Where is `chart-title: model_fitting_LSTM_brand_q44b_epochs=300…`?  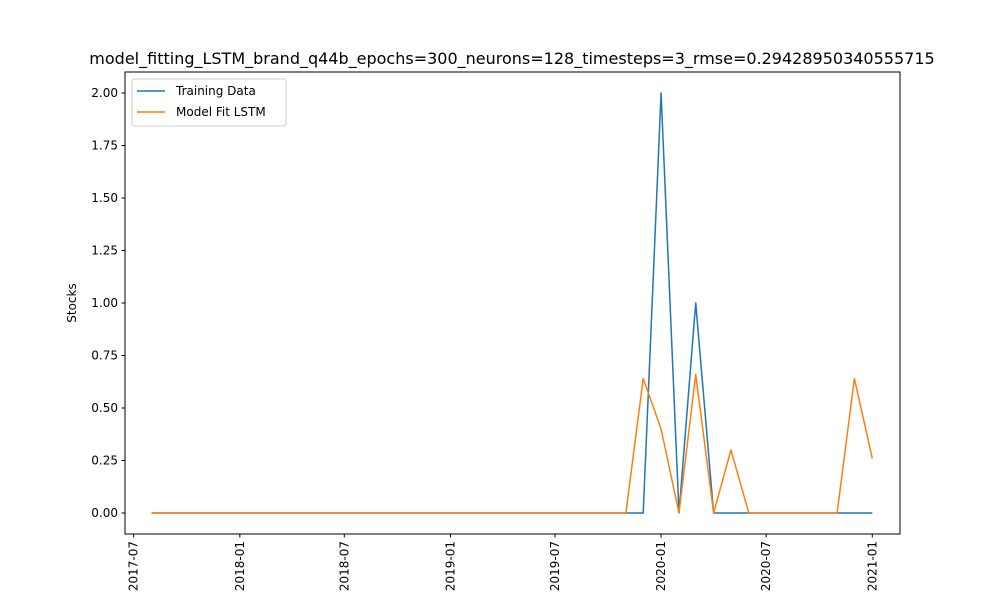
chart-title: model_fitting_LSTM_brand_q44b_epochs=300… is located at coordinates (511, 59).